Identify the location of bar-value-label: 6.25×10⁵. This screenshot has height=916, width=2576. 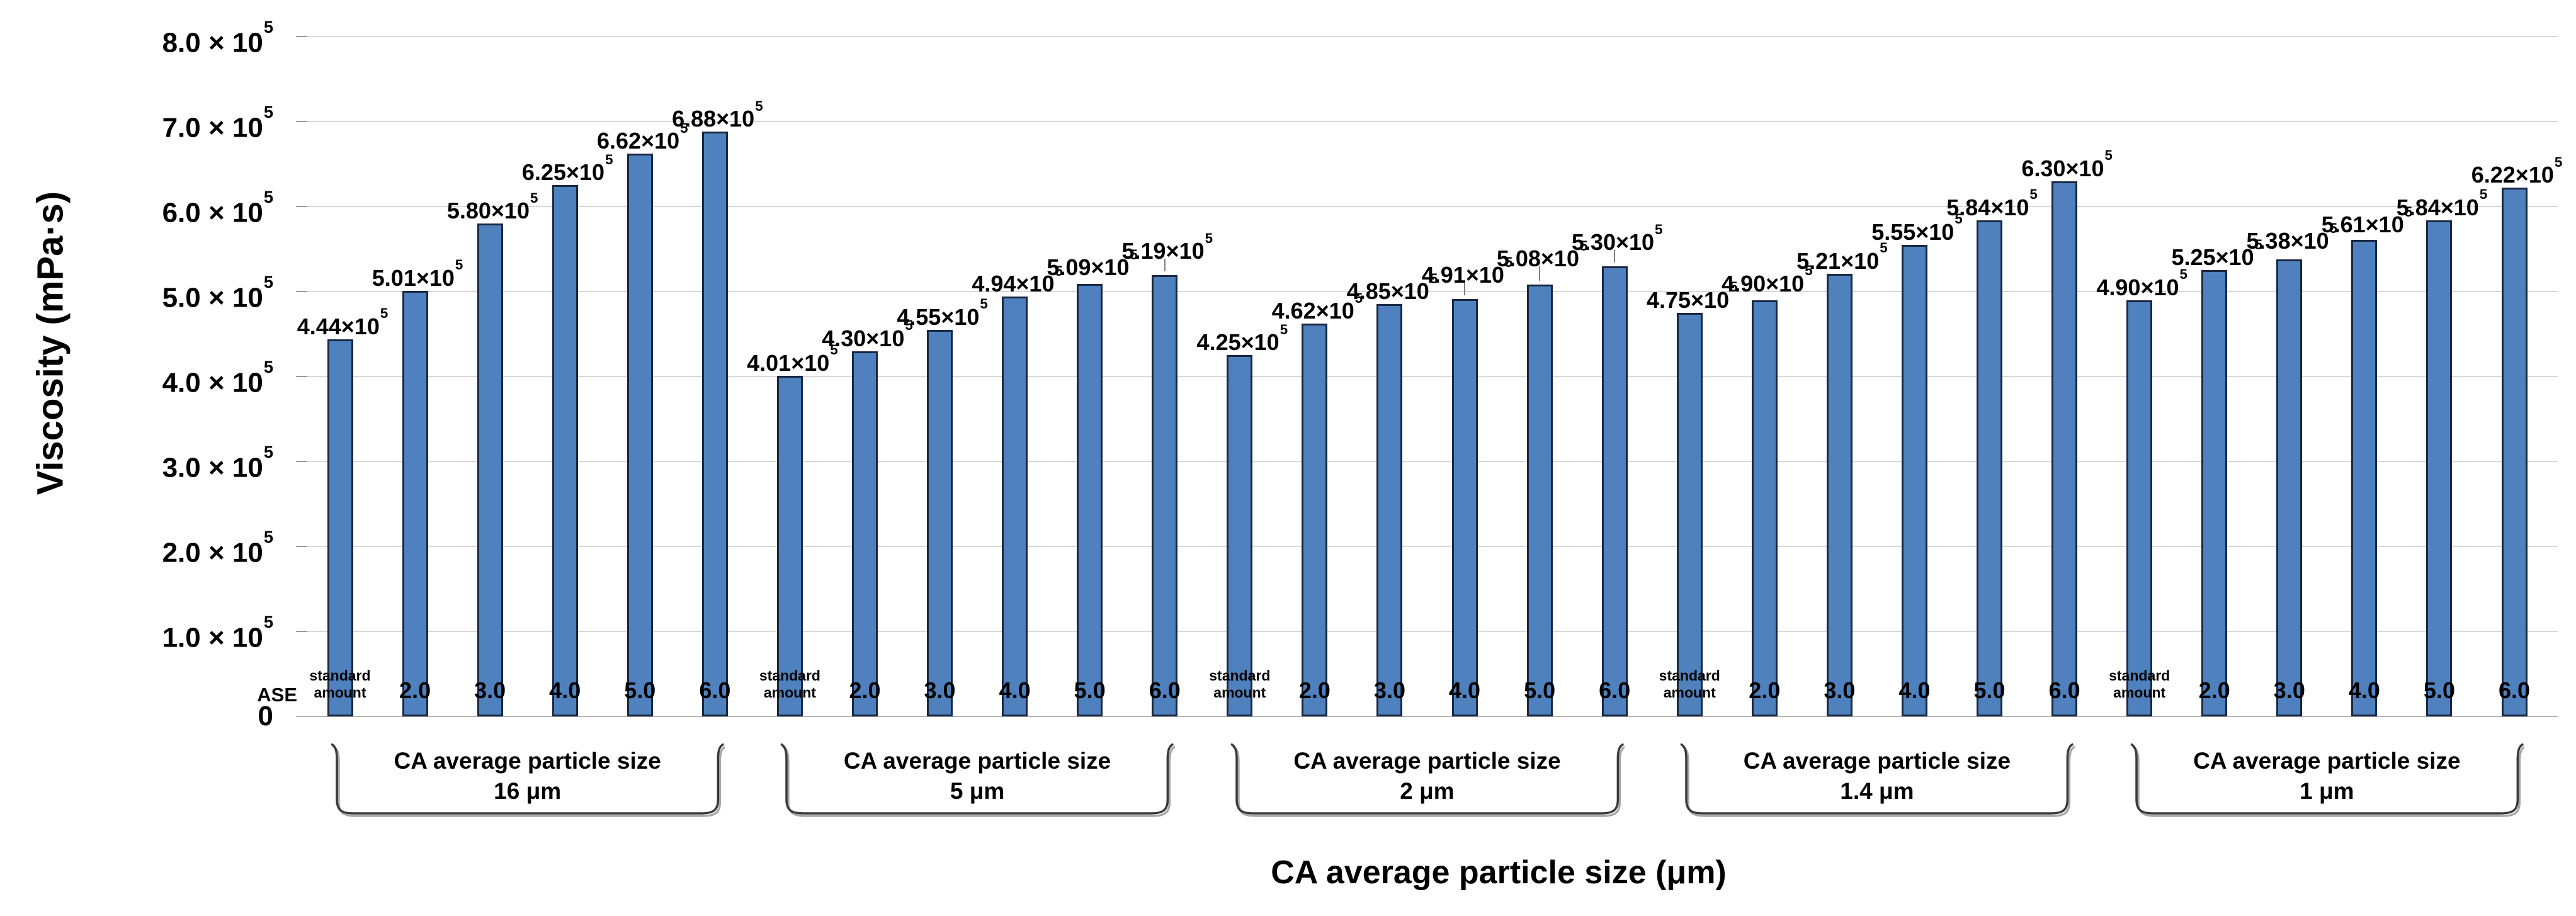
(567, 168).